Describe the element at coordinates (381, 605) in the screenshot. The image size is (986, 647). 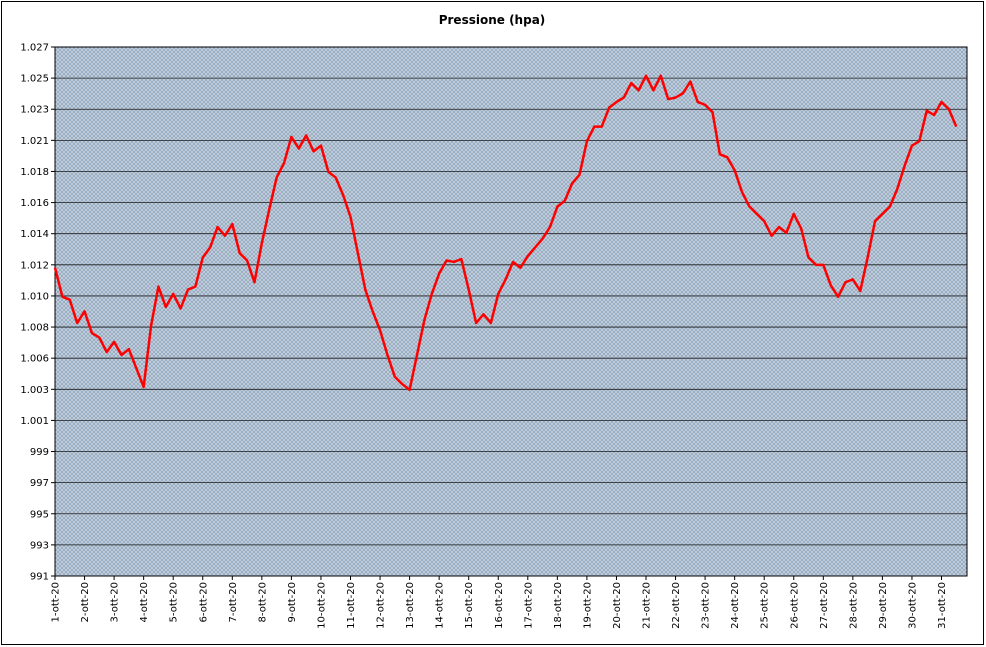
I see `x-tick-label: 12-ott-20` at that location.